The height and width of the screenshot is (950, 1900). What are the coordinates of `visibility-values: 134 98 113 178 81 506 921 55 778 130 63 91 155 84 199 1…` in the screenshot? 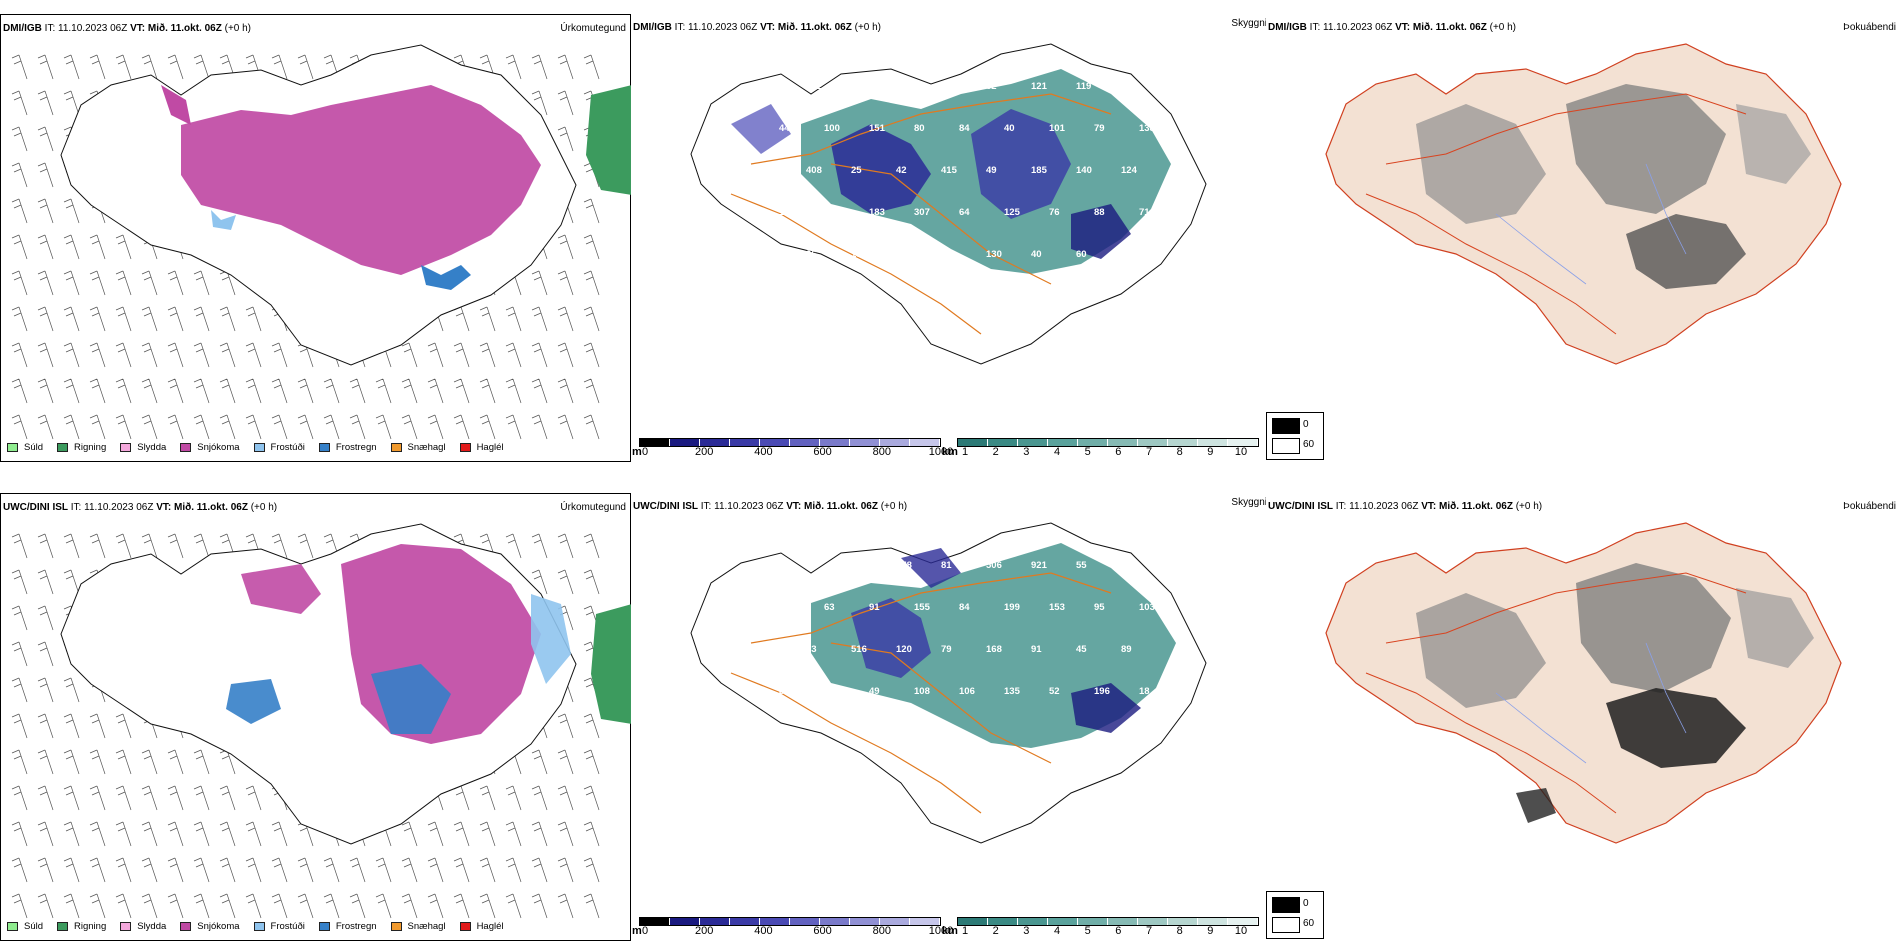 It's located at (958, 628).